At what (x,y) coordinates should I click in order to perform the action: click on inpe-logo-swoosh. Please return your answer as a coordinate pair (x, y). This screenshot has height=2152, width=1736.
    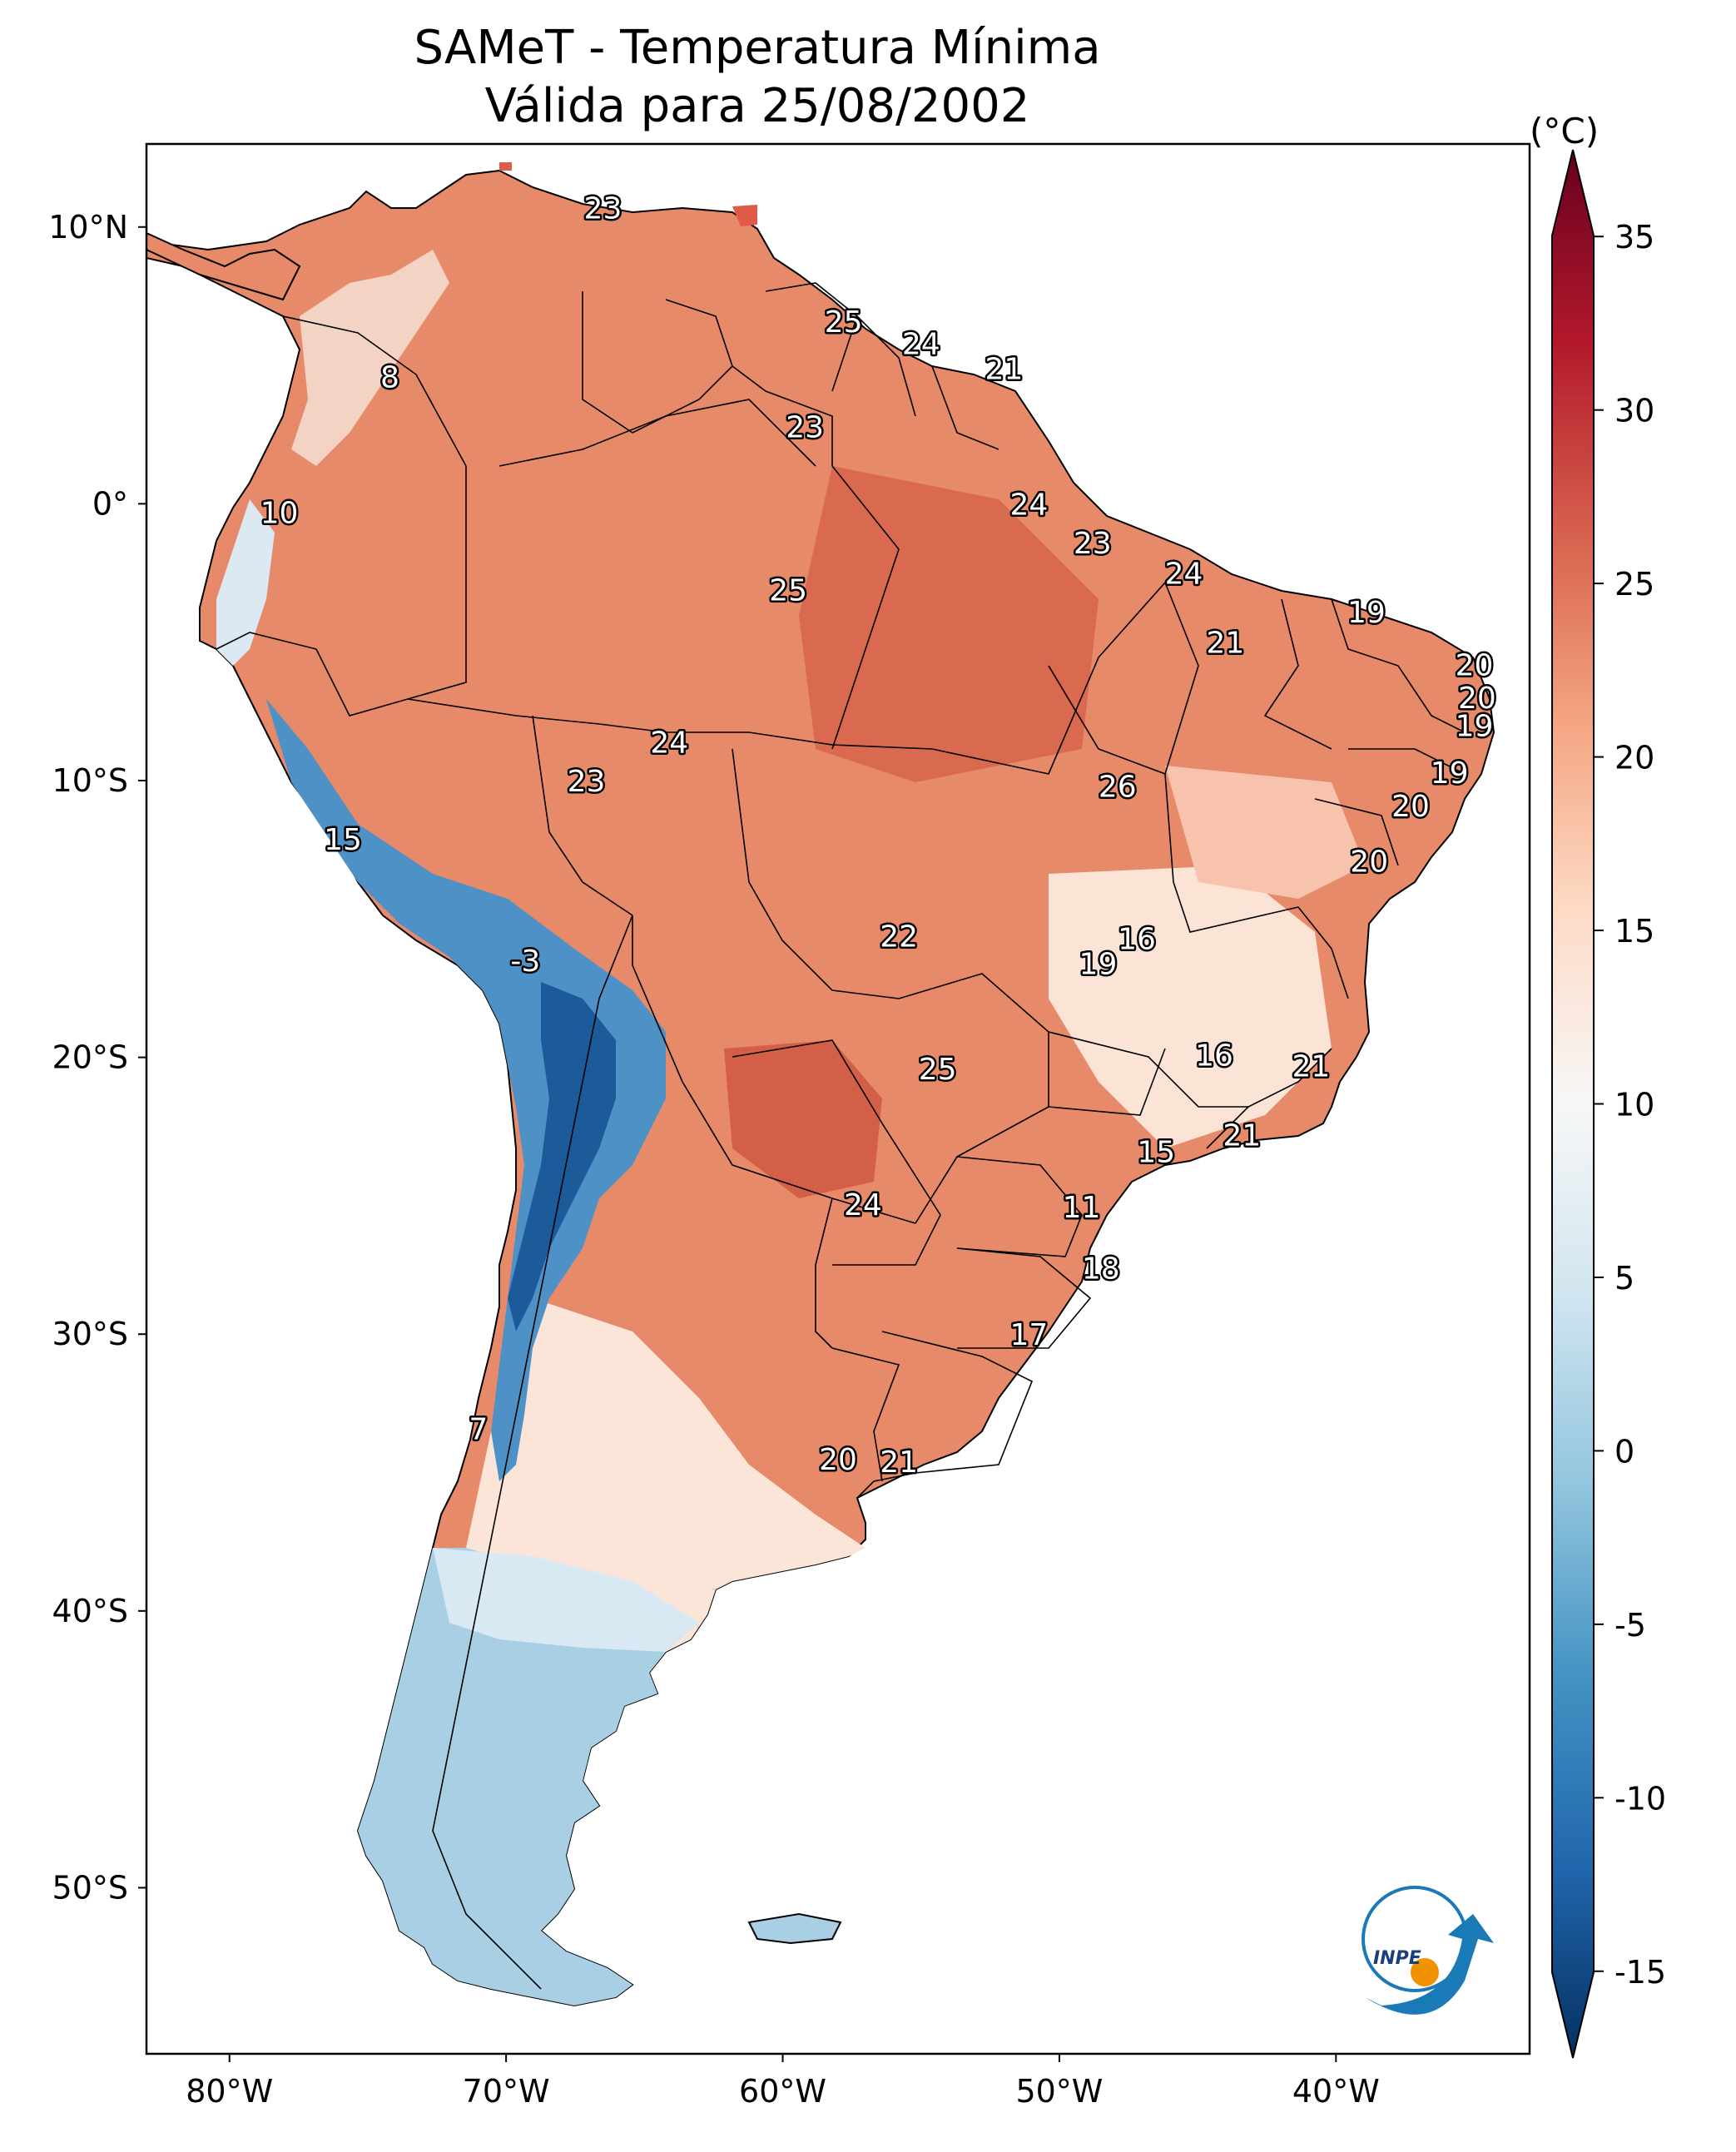
    Looking at the image, I should click on (1430, 1964).